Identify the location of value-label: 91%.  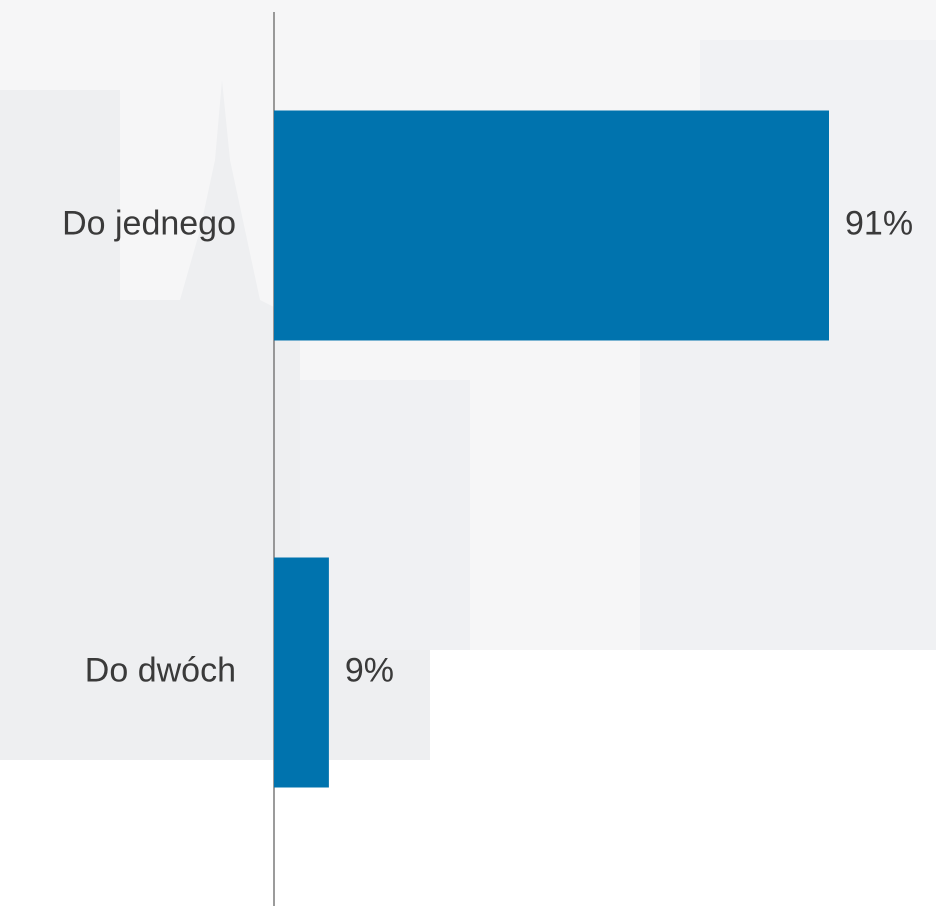
(879, 223).